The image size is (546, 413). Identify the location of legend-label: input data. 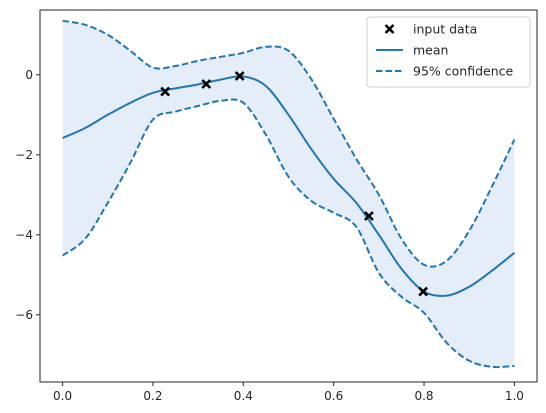
(445, 29).